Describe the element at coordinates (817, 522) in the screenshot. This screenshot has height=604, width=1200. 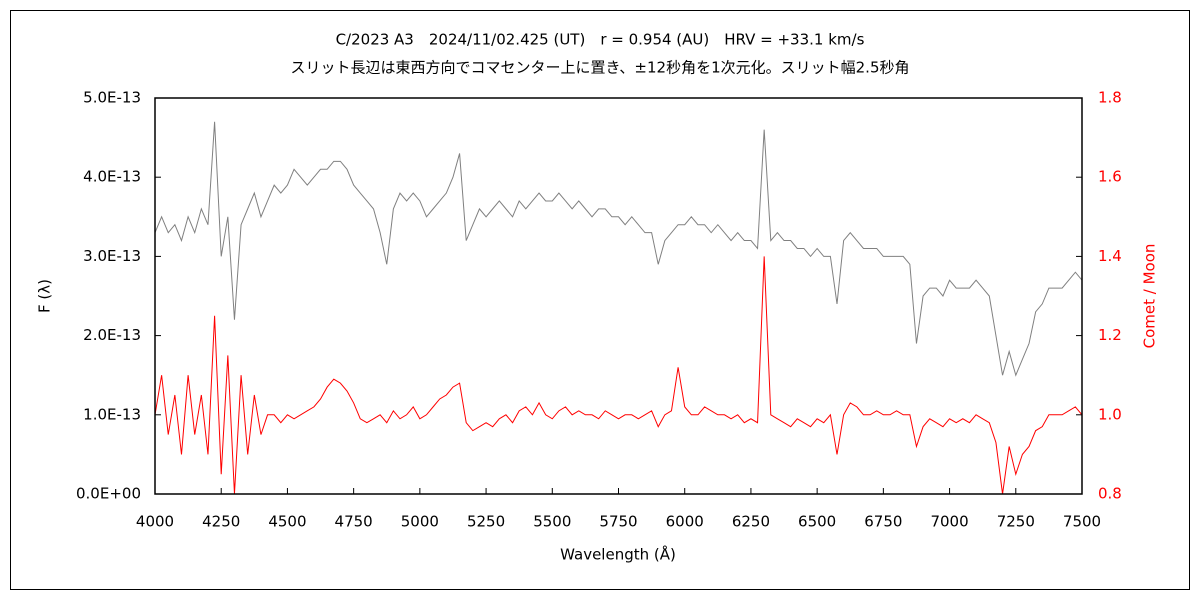
I see `x-tick-label: 6500` at that location.